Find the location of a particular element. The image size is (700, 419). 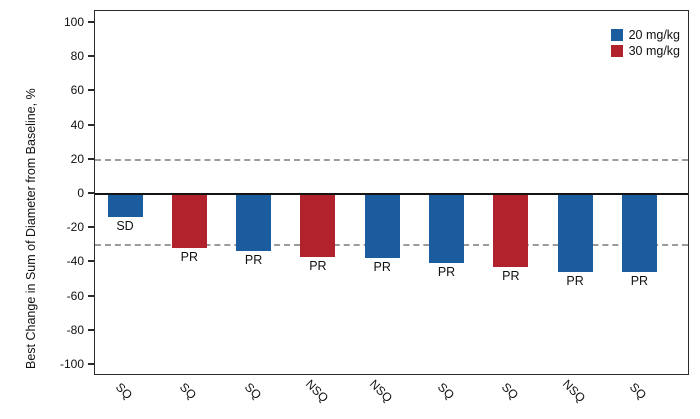

legend-item-30mgkg: 30 mg/kg is located at coordinates (645, 51).